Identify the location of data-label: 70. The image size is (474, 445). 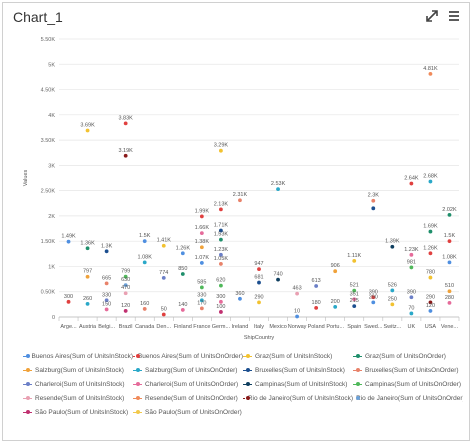
(411, 308).